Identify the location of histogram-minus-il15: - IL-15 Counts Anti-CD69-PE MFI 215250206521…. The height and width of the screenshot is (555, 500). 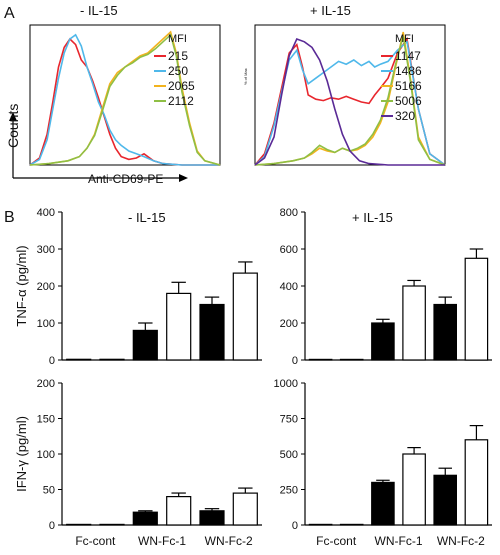
(113, 94).